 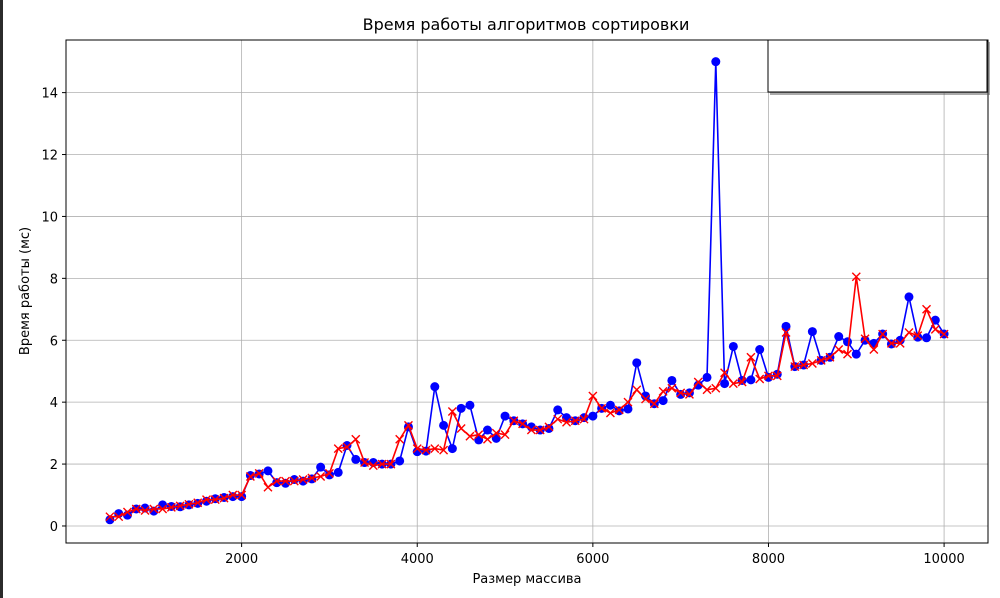 I want to click on x-tick-label: 2000, so click(x=241, y=559).